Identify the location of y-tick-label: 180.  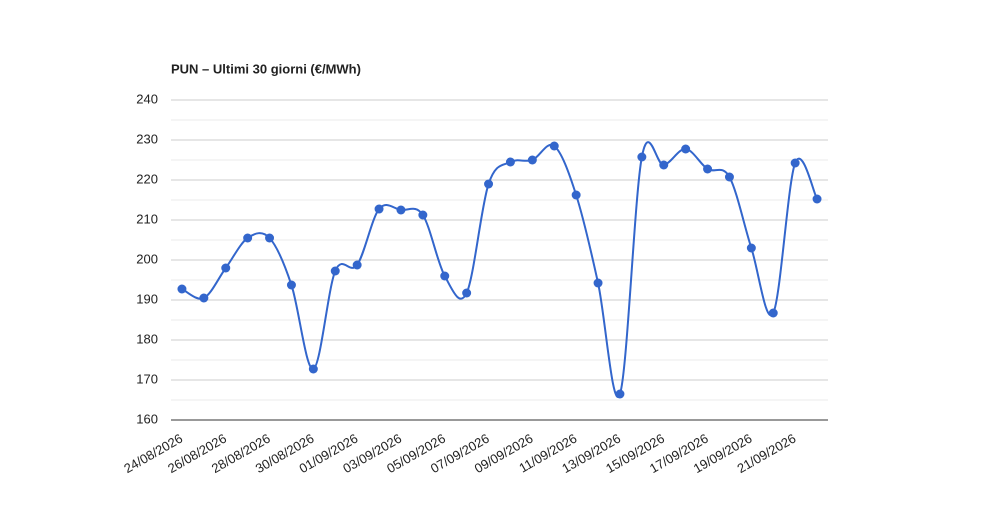
(147, 338).